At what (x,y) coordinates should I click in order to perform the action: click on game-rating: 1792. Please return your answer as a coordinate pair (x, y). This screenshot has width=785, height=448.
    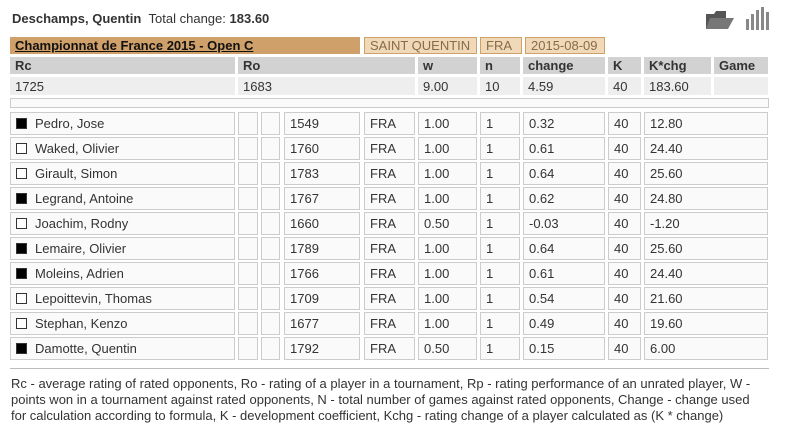
    Looking at the image, I should click on (304, 348).